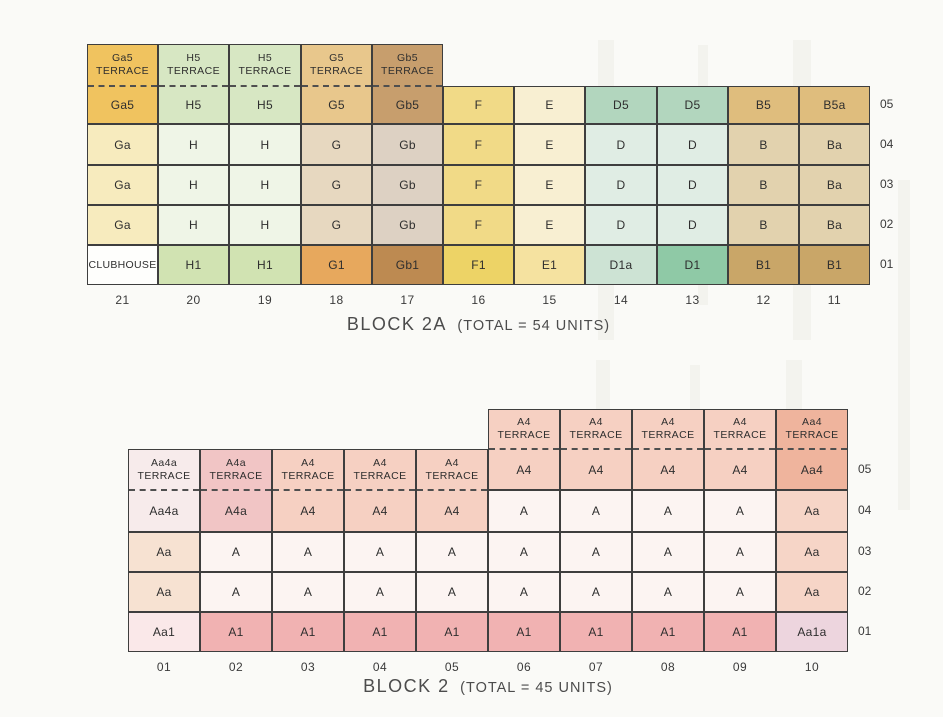 Image resolution: width=943 pixels, height=717 pixels. Describe the element at coordinates (407, 144) in the screenshot. I see `unit-cell-label: Gb` at that location.